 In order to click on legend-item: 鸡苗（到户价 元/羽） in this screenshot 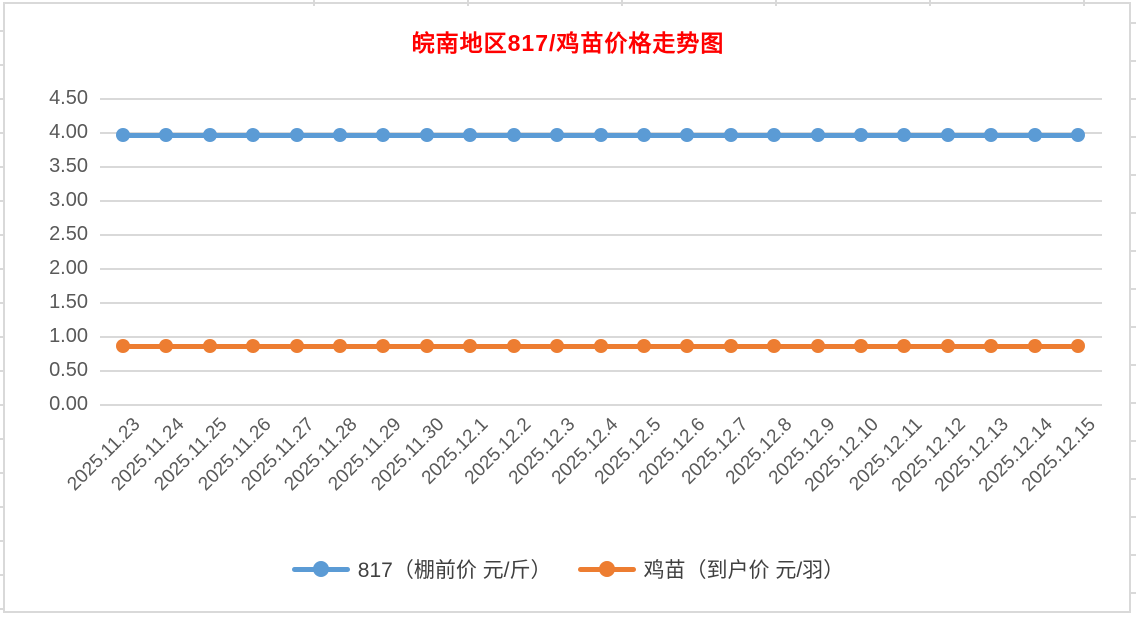, I will do `click(710, 569)`.